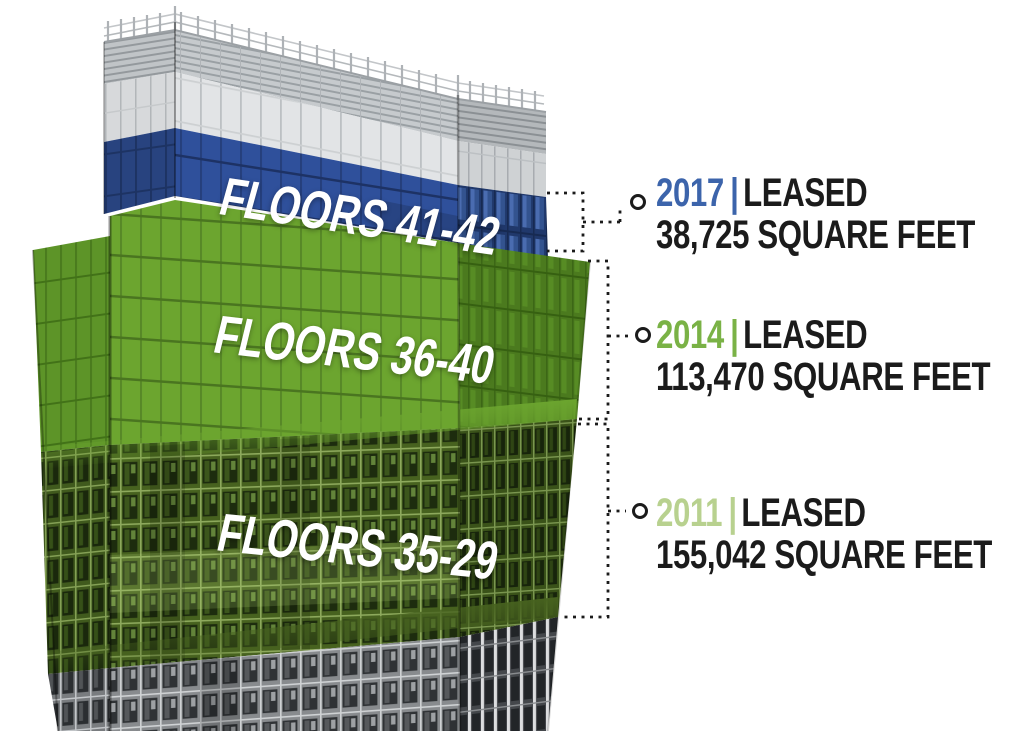 Image resolution: width=1024 pixels, height=731 pixels. What do you see at coordinates (220, 694) in the screenshot?
I see `gray-streak` at bounding box center [220, 694].